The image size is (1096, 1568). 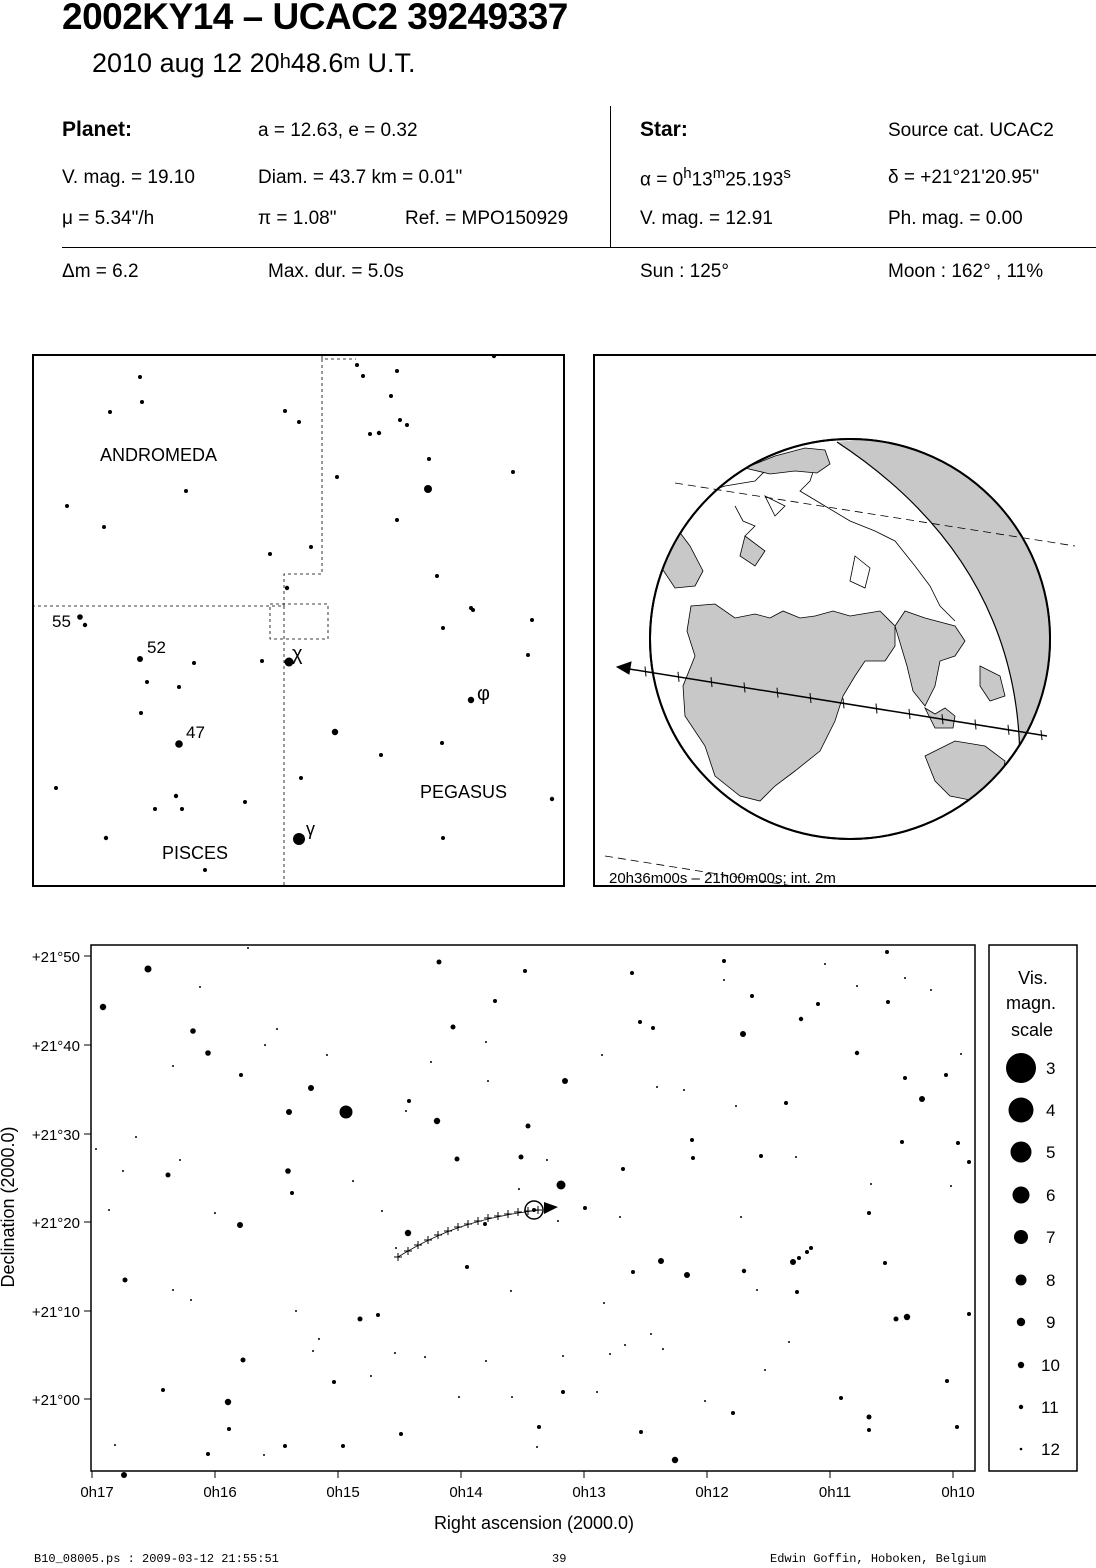 I want to click on star-delta: δ = +21°21'20.95", so click(x=964, y=177).